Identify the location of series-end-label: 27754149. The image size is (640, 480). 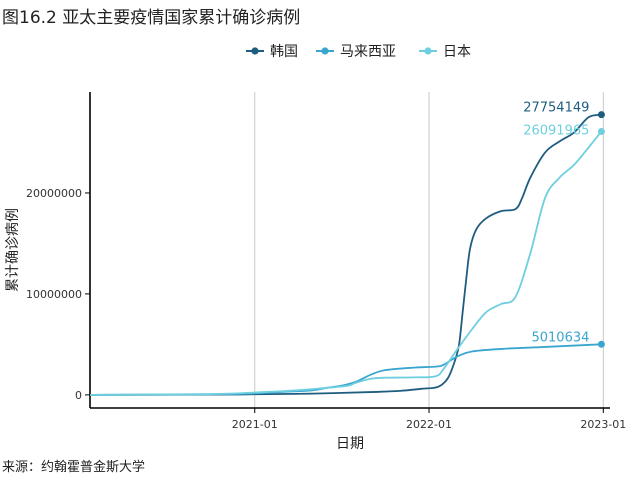
(556, 108).